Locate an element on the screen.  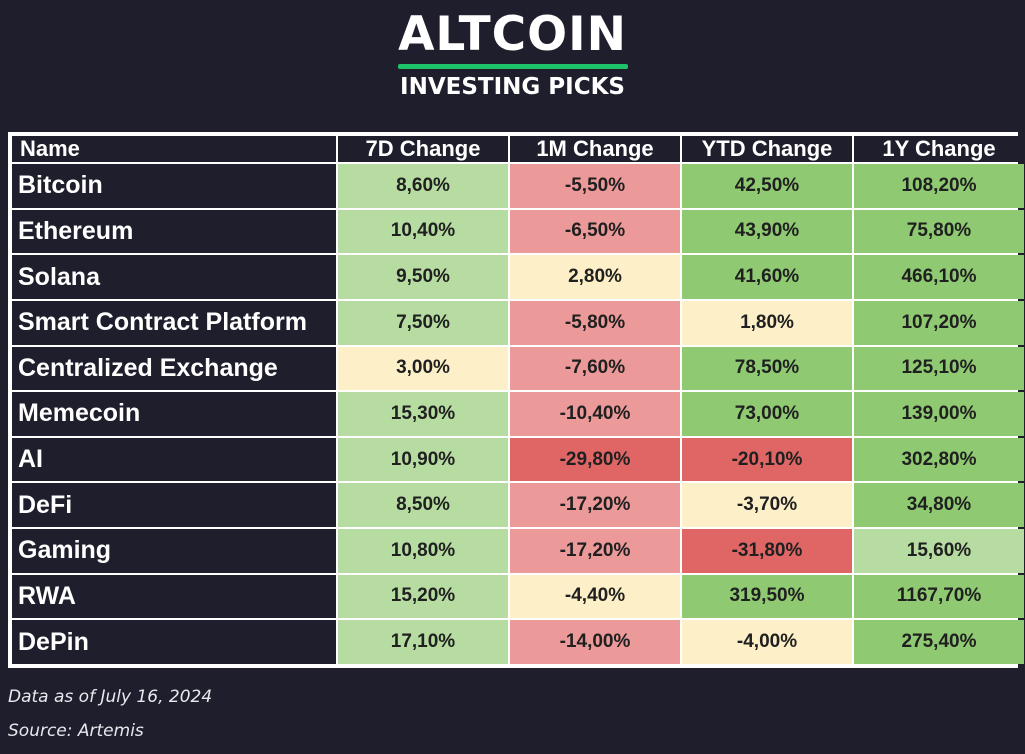
value-cell-ytd: -3,70% is located at coordinates (767, 505).